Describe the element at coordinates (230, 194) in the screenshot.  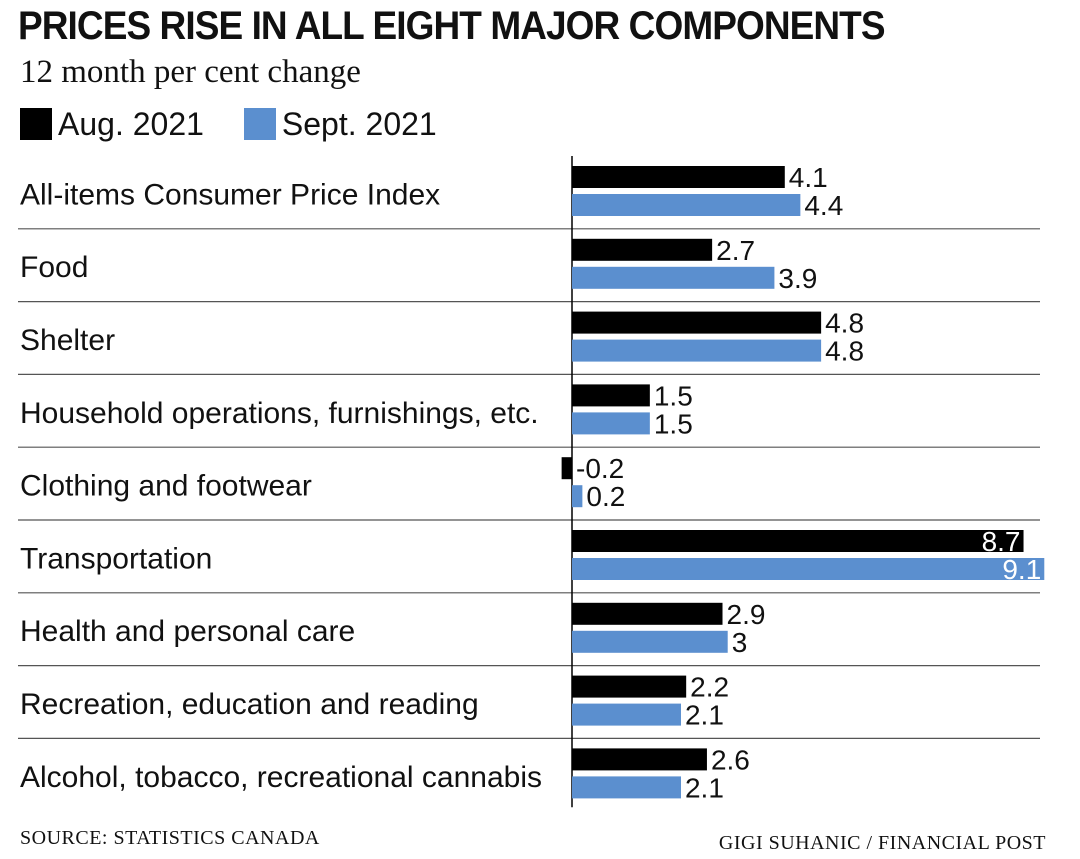
I see `category-label-all-items-consumer-price-index: All-items Consumer Price Index` at that location.